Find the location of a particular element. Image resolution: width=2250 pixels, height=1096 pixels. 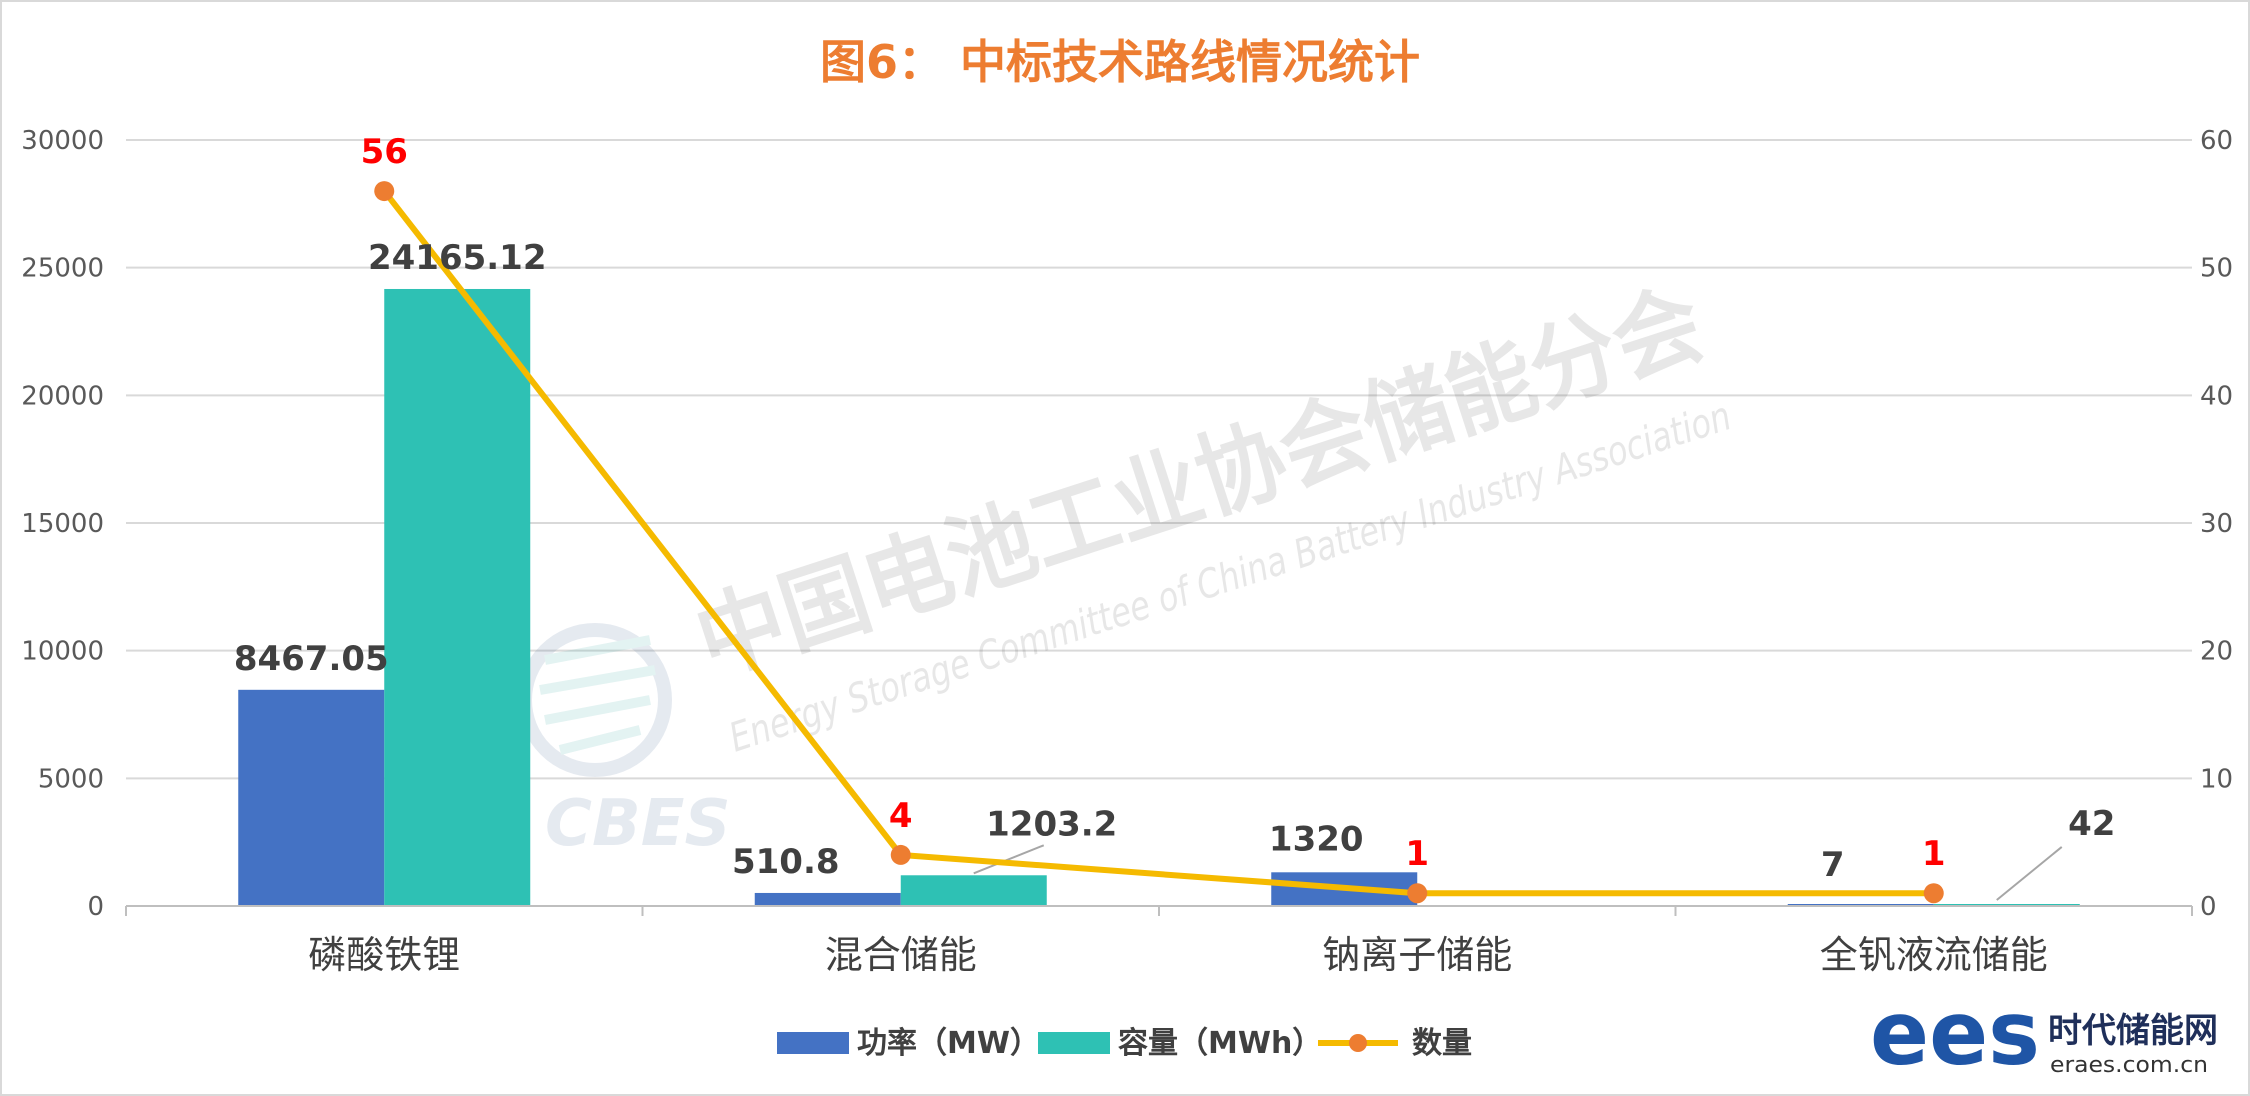

legend-label-capacity: 容量（MWh） is located at coordinates (1220, 1043).